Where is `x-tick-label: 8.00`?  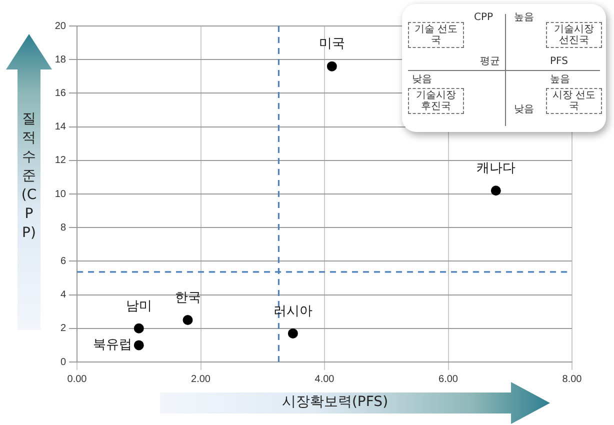 x-tick-label: 8.00 is located at coordinates (572, 379).